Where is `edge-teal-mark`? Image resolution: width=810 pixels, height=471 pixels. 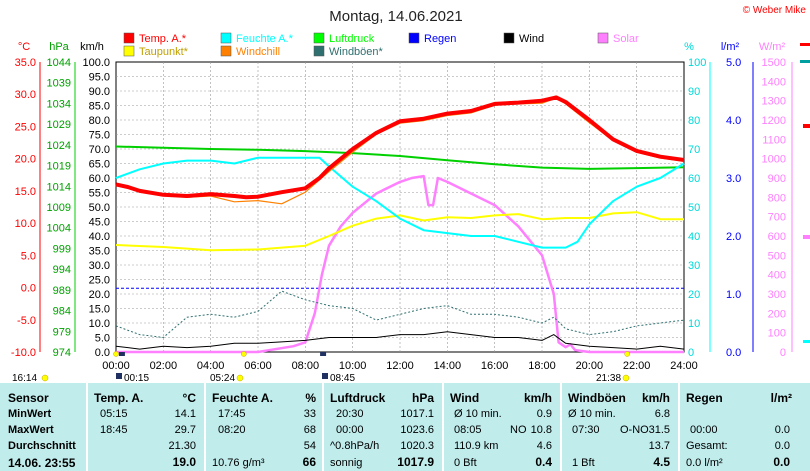
edge-teal-mark is located at coordinates (805, 61).